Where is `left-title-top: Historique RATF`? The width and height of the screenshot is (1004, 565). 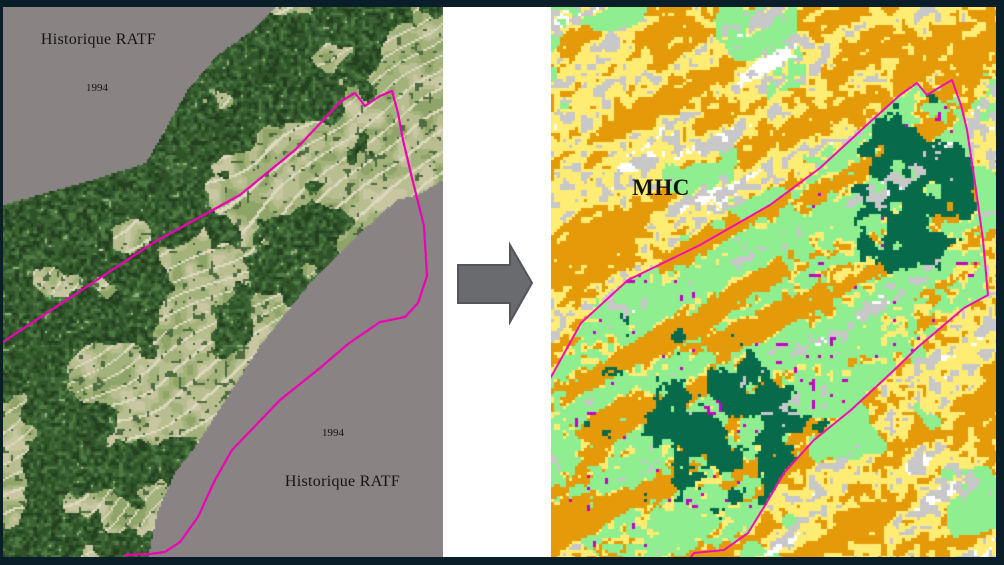 left-title-top: Historique RATF is located at coordinates (98, 39).